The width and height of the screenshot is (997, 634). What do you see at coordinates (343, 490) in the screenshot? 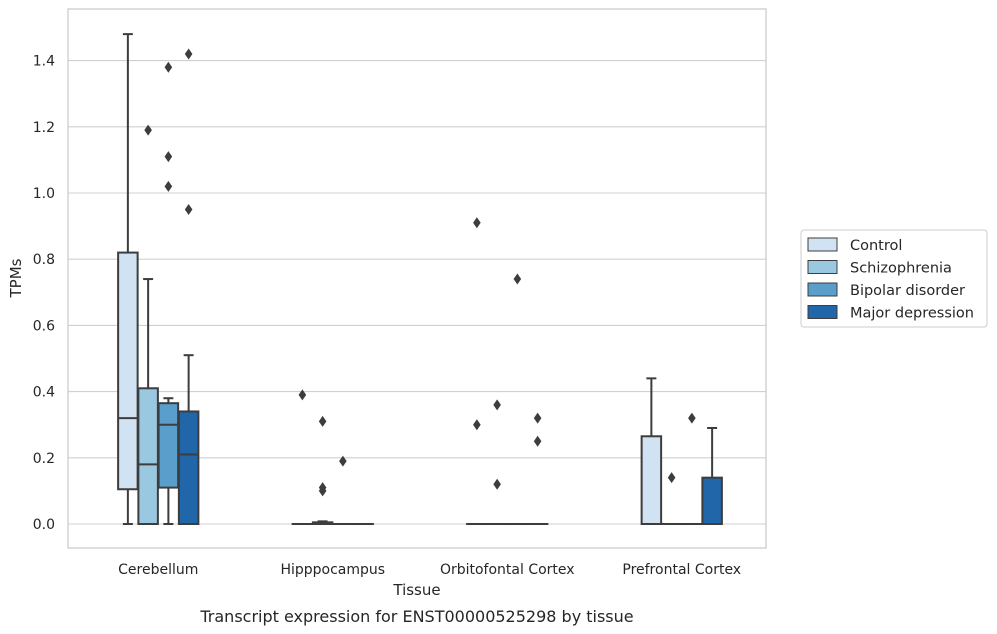
I see `box-bipolar-disorder-hipppocampus` at bounding box center [343, 490].